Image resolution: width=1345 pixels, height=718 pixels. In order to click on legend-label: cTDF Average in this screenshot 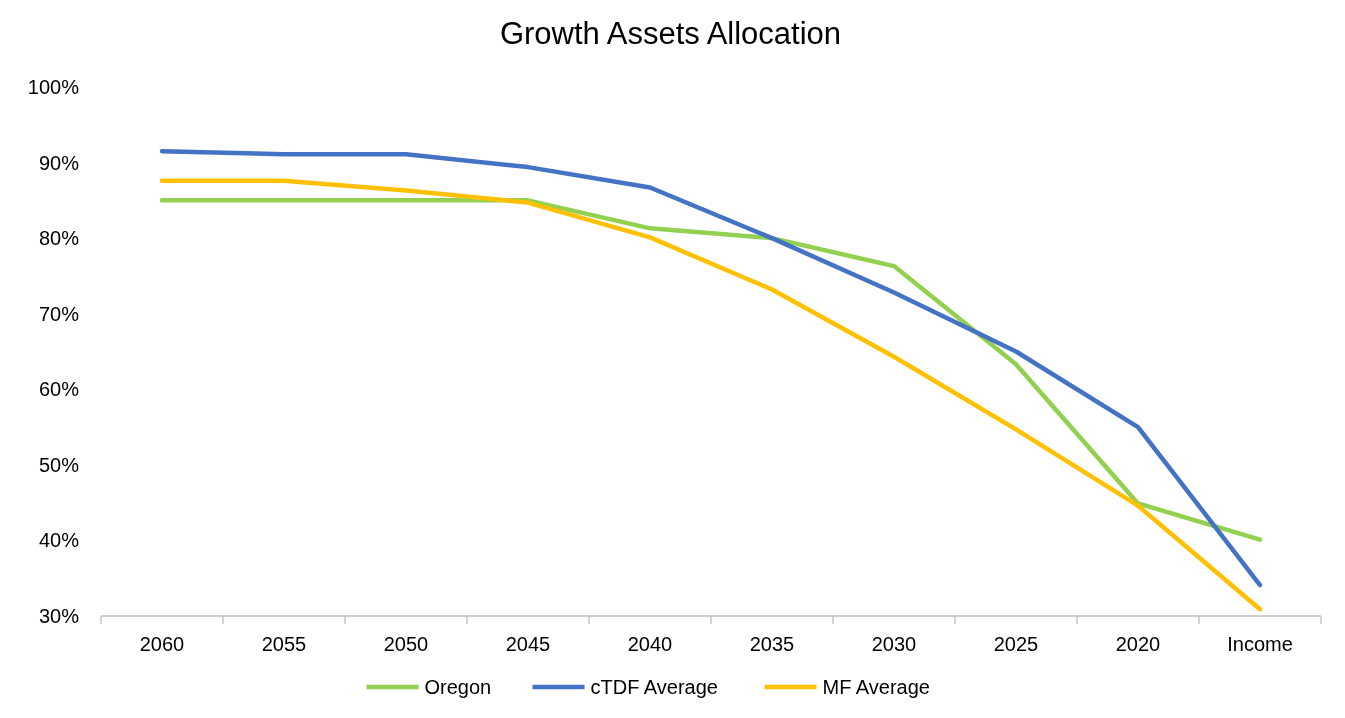, I will do `click(654, 687)`.